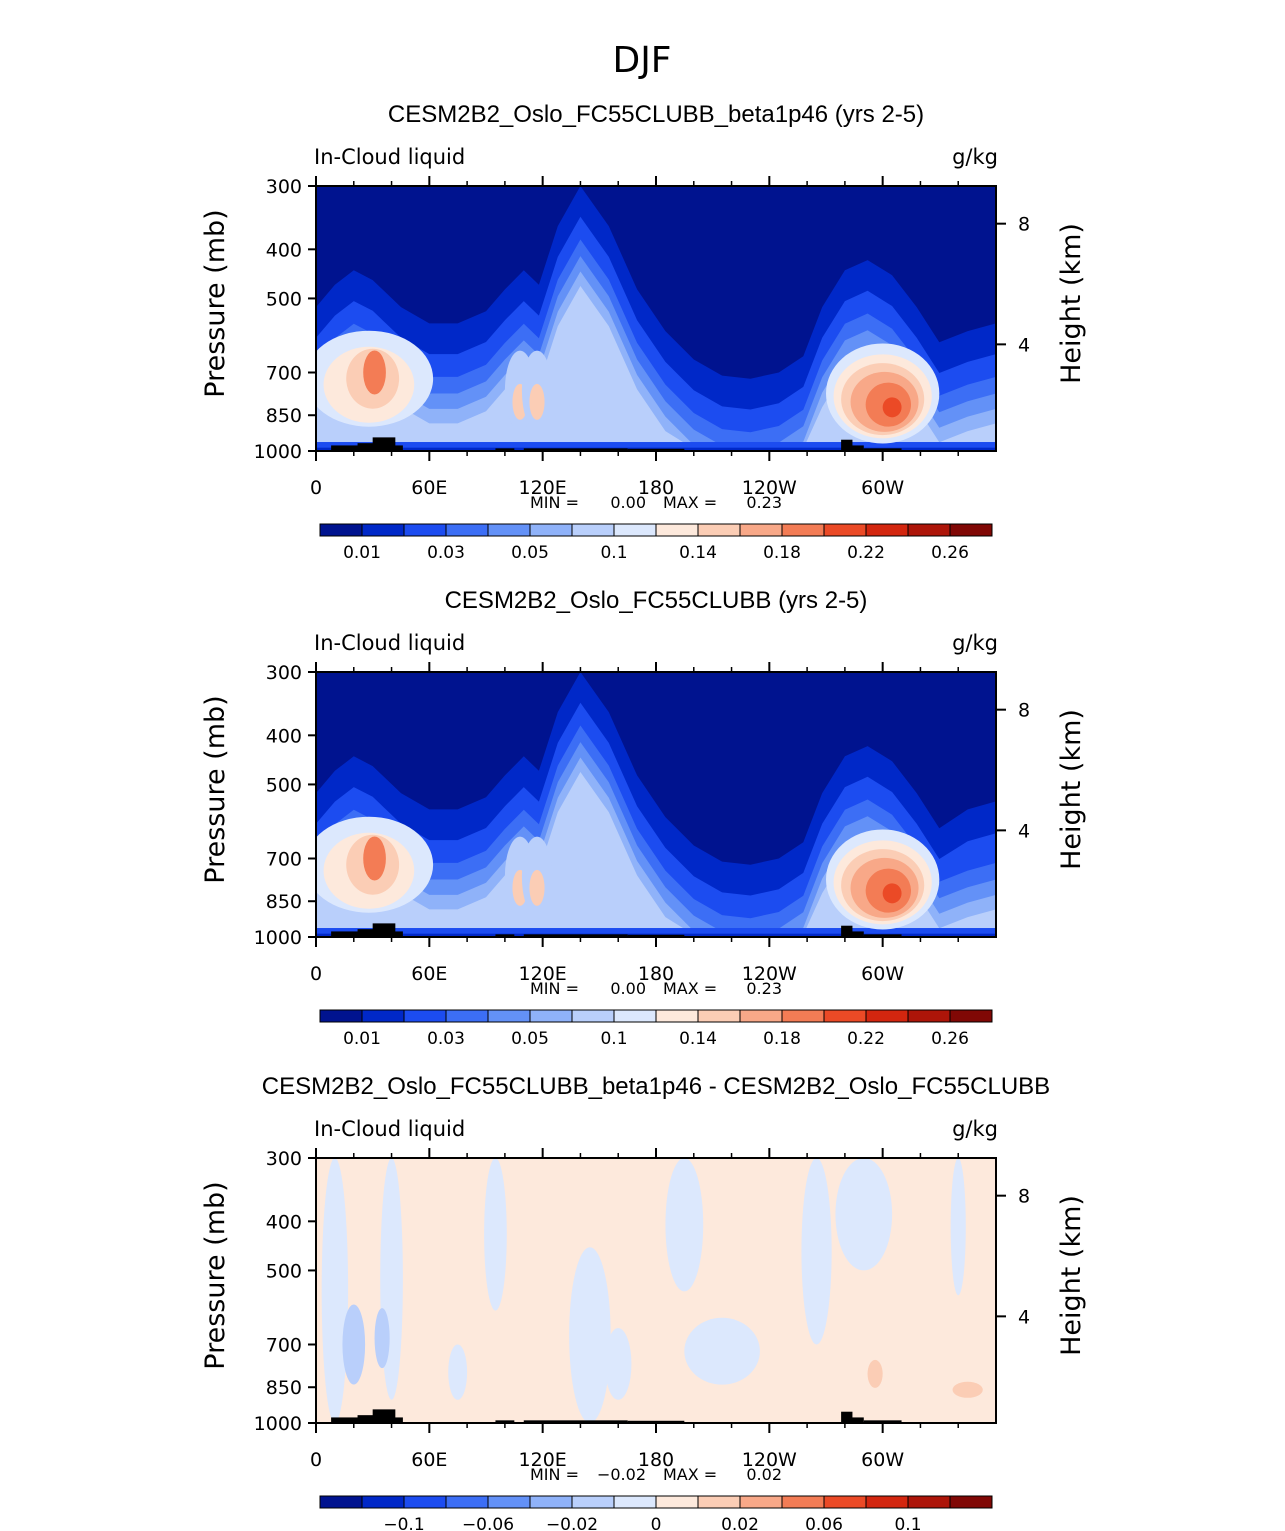 Image resolution: width=1285 pixels, height=1531 pixels. What do you see at coordinates (866, 553) in the screenshot?
I see `colorbar-label: 0.22` at bounding box center [866, 553].